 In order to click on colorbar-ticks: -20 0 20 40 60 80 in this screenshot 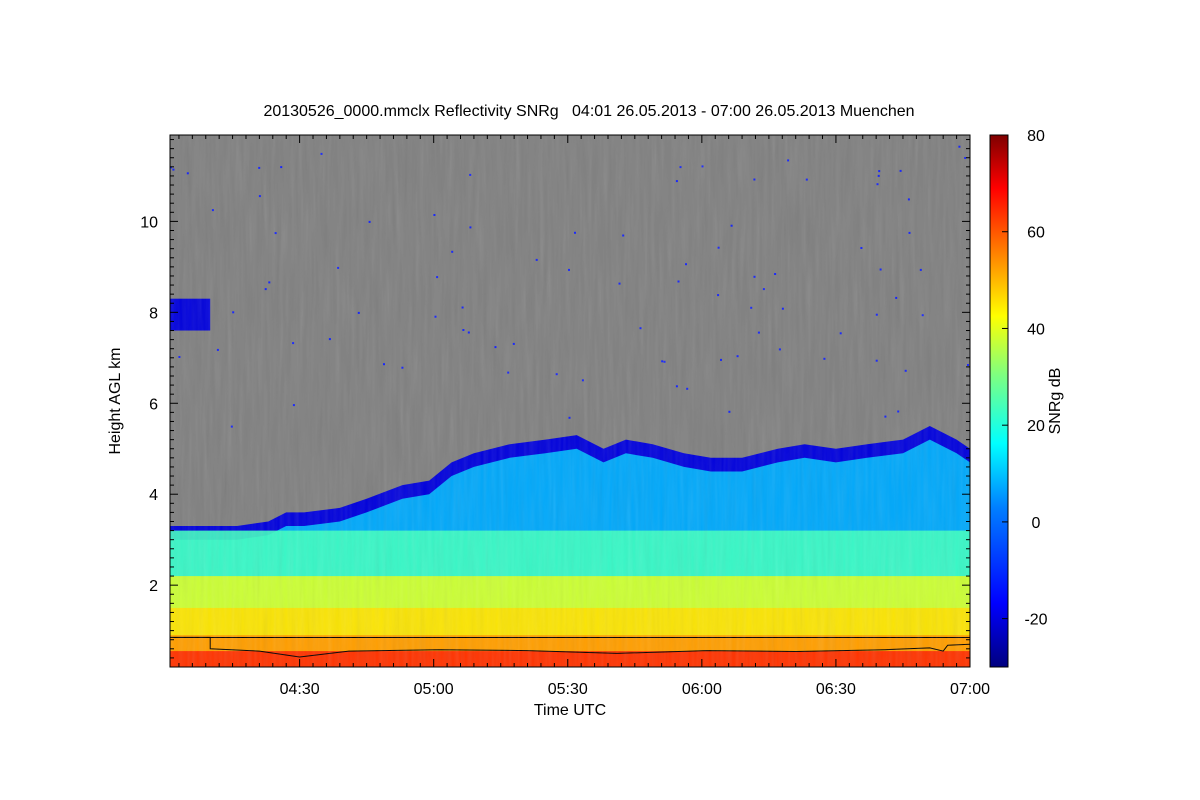, I will do `click(1025, 378)`.